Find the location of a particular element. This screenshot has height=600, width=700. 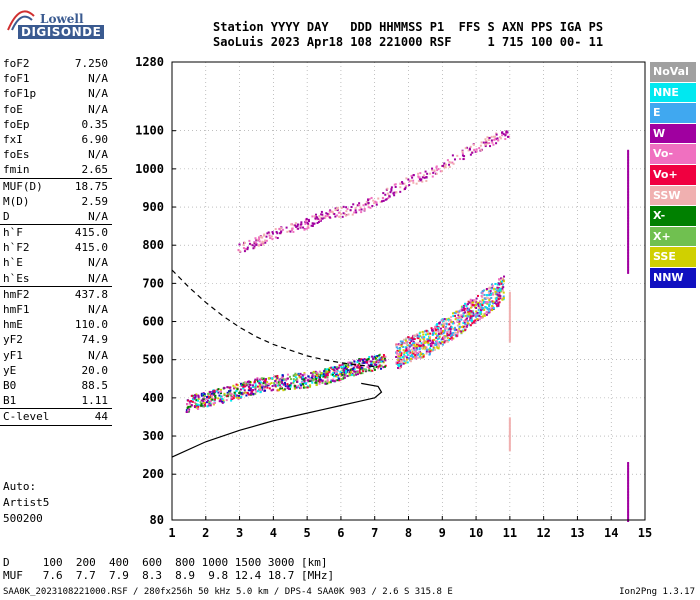

param-name: B1 is located at coordinates (10, 401).